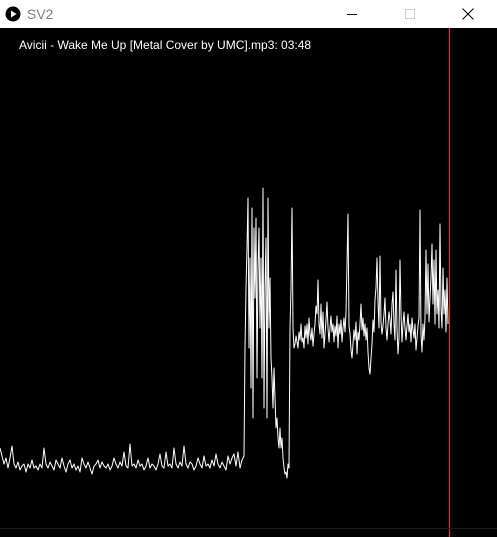 This screenshot has width=497, height=537. I want to click on close-icon, so click(468, 14).